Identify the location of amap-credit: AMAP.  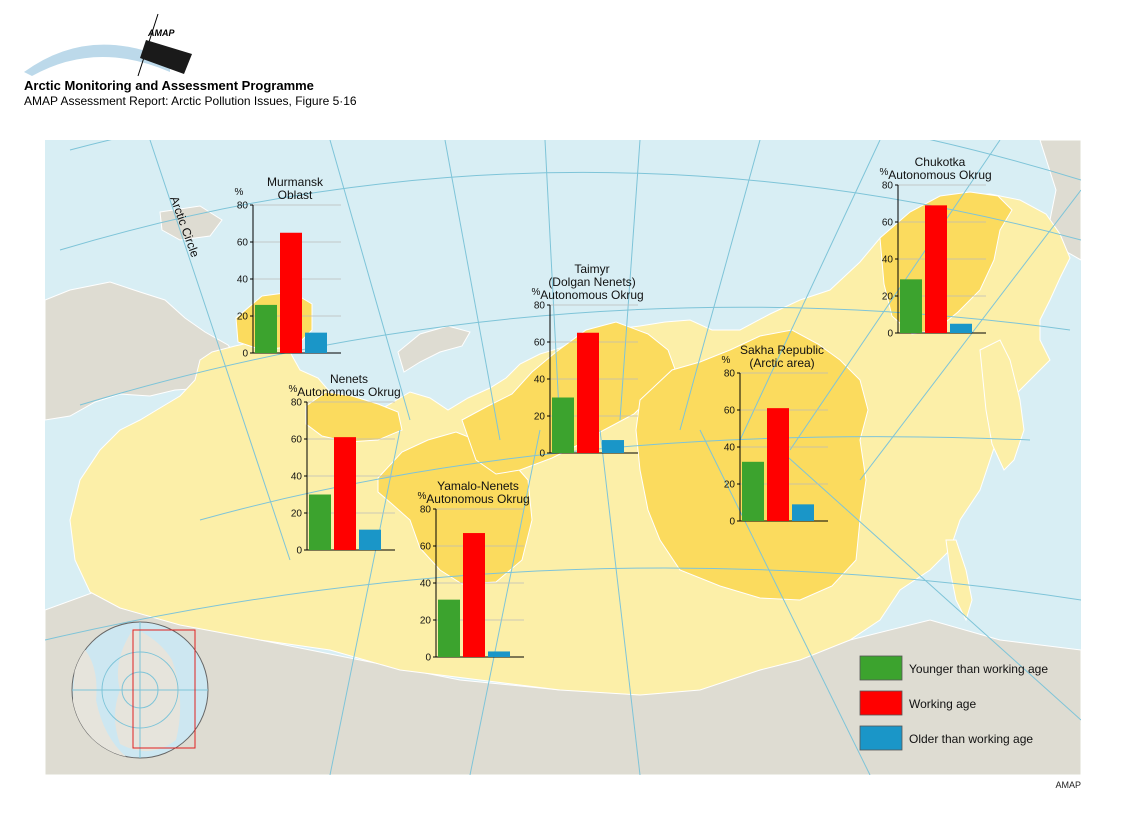
(1068, 785).